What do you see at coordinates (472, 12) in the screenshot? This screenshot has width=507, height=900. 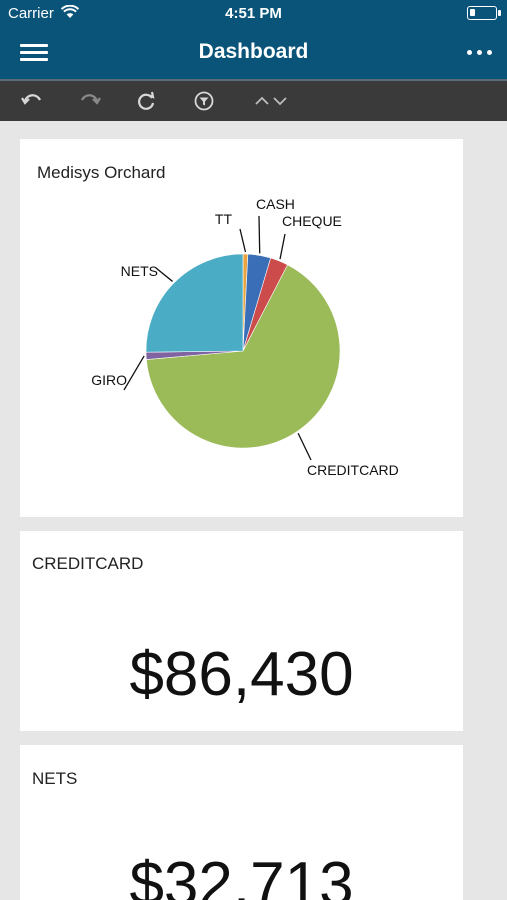 I see `battery-level` at bounding box center [472, 12].